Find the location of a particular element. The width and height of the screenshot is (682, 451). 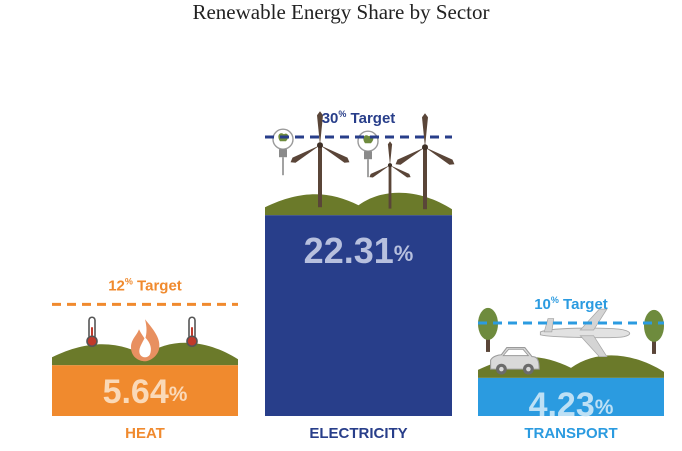

category-label-transport: TRANSPORT is located at coordinates (570, 433).